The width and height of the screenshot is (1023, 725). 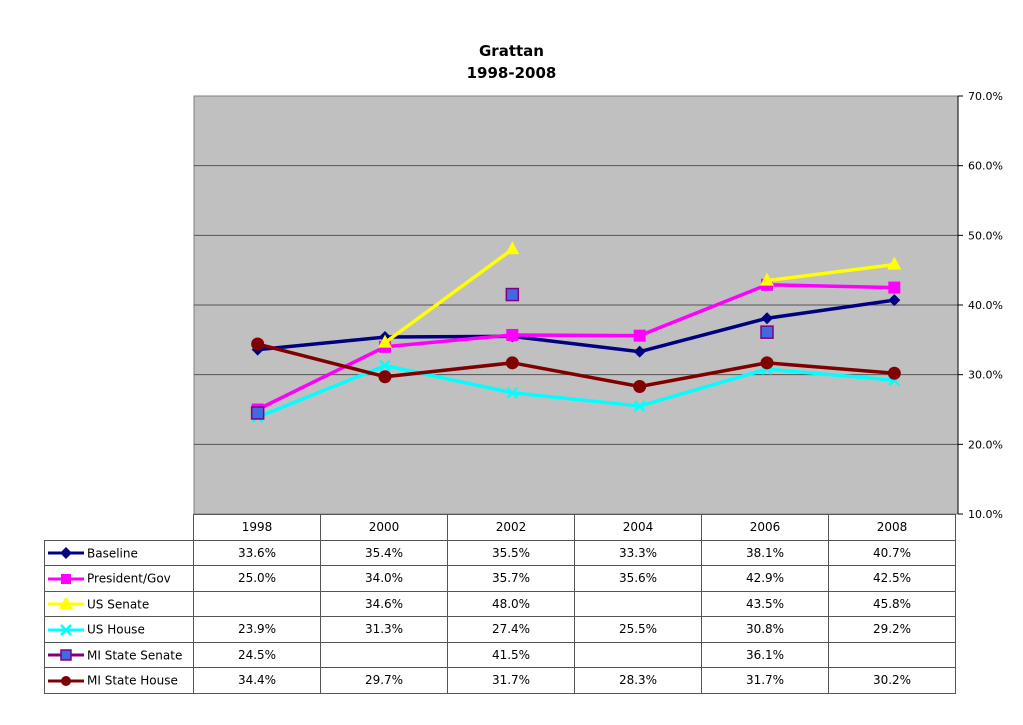 What do you see at coordinates (119, 527) in the screenshot?
I see `table-corner` at bounding box center [119, 527].